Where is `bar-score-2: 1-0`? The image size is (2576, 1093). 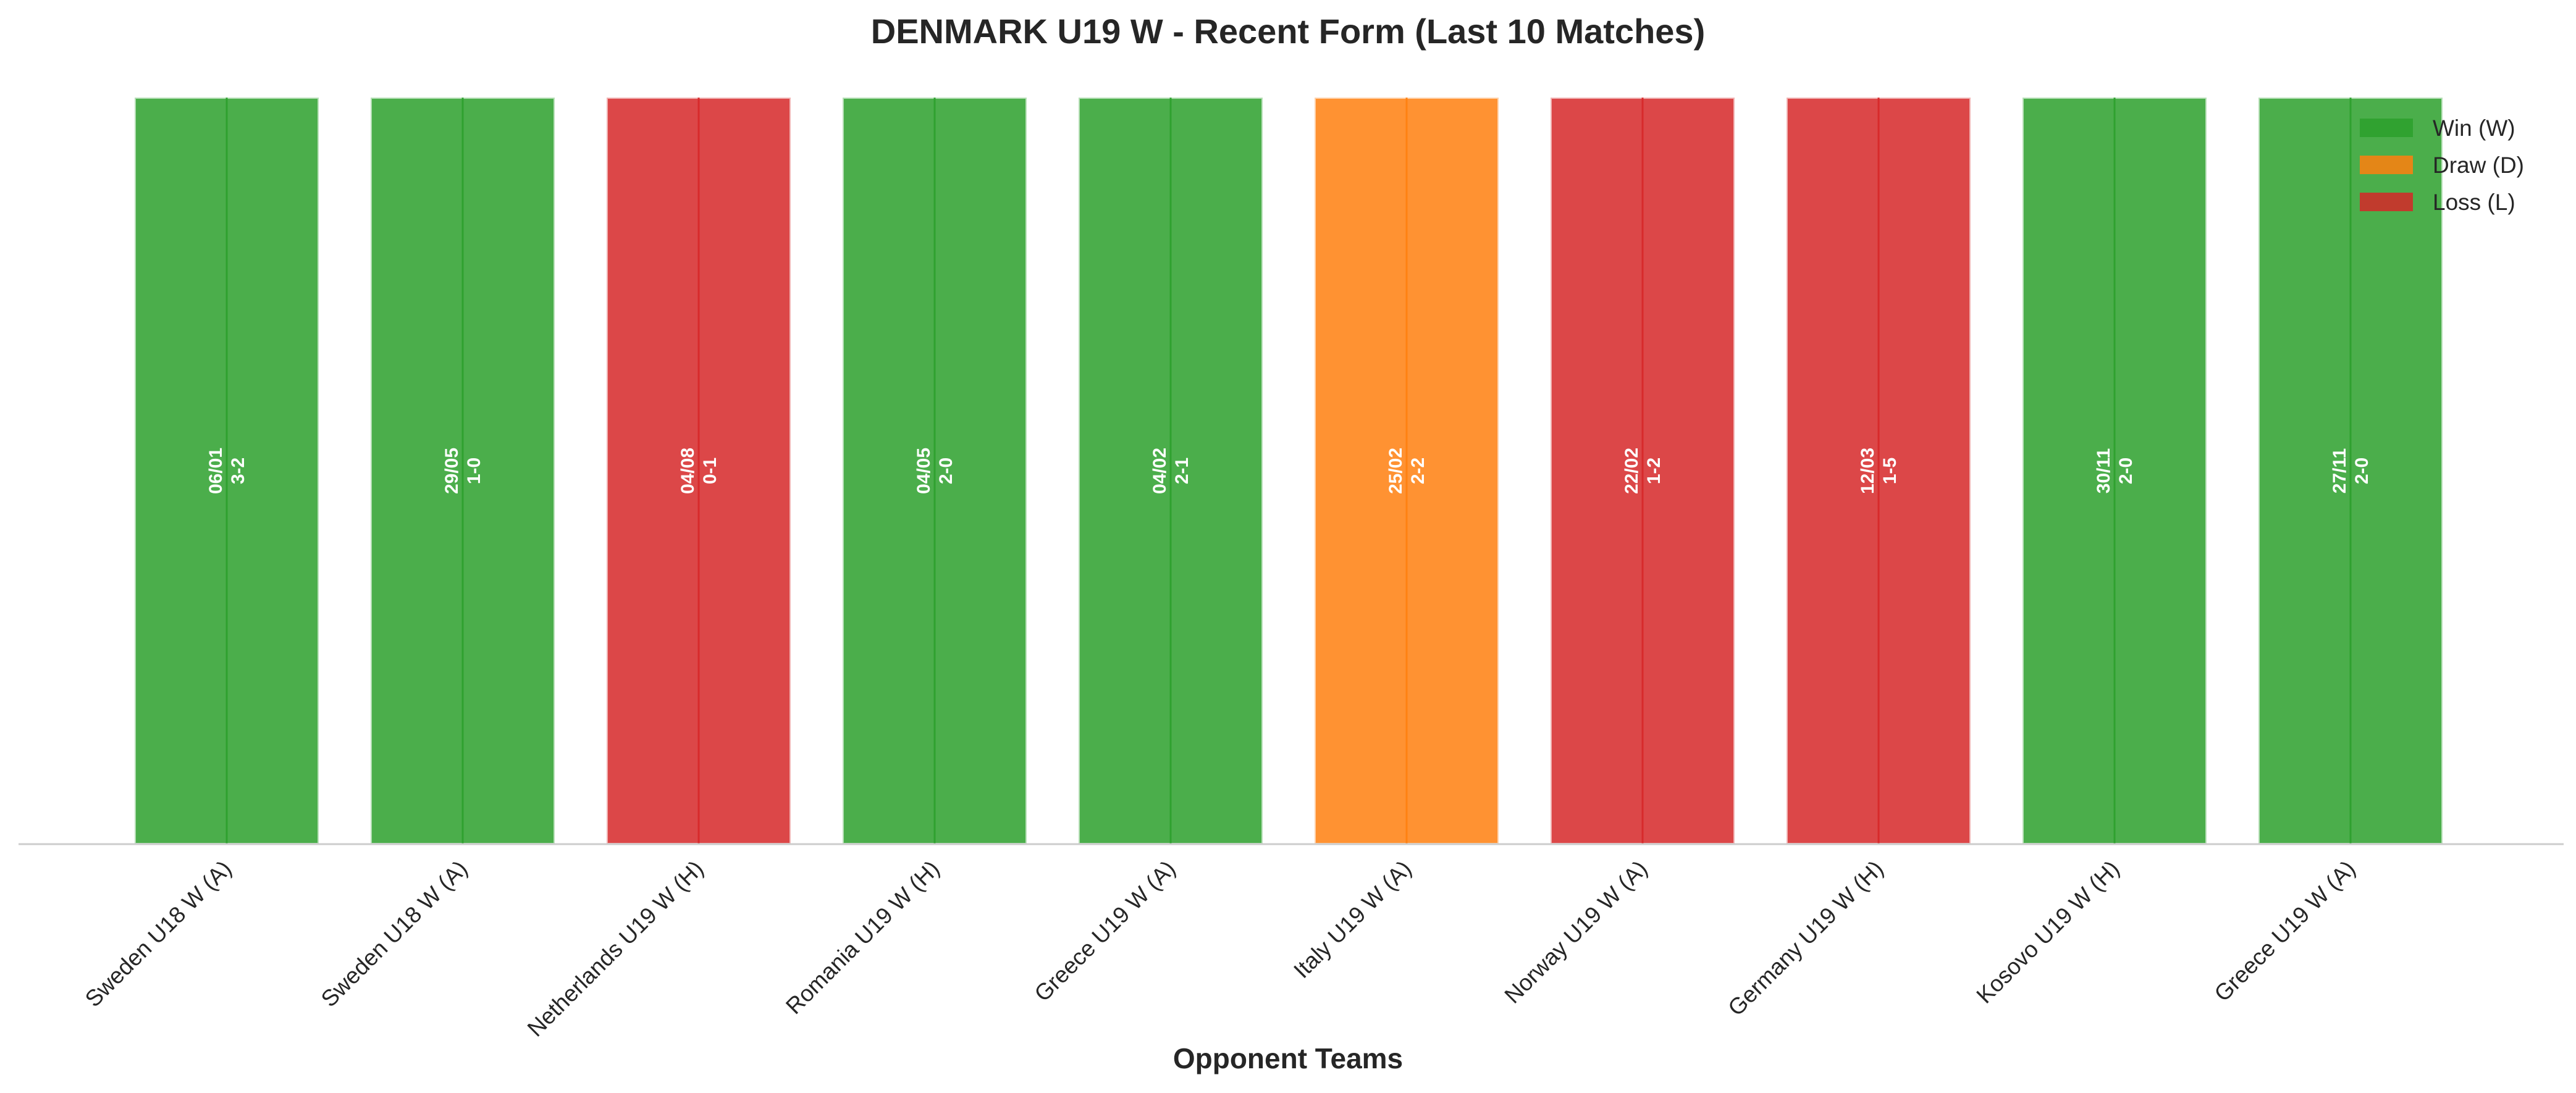 bar-score-2: 1-0 is located at coordinates (474, 471).